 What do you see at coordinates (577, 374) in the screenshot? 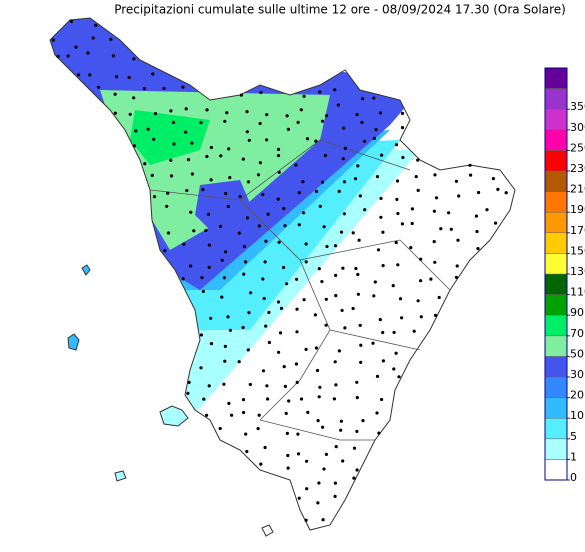
I see `legend-tick-label: 30` at bounding box center [577, 374].